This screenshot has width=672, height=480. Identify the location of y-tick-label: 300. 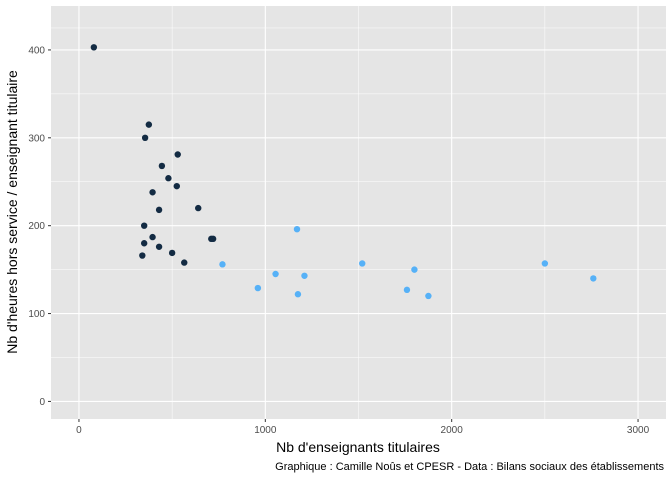
(36, 138).